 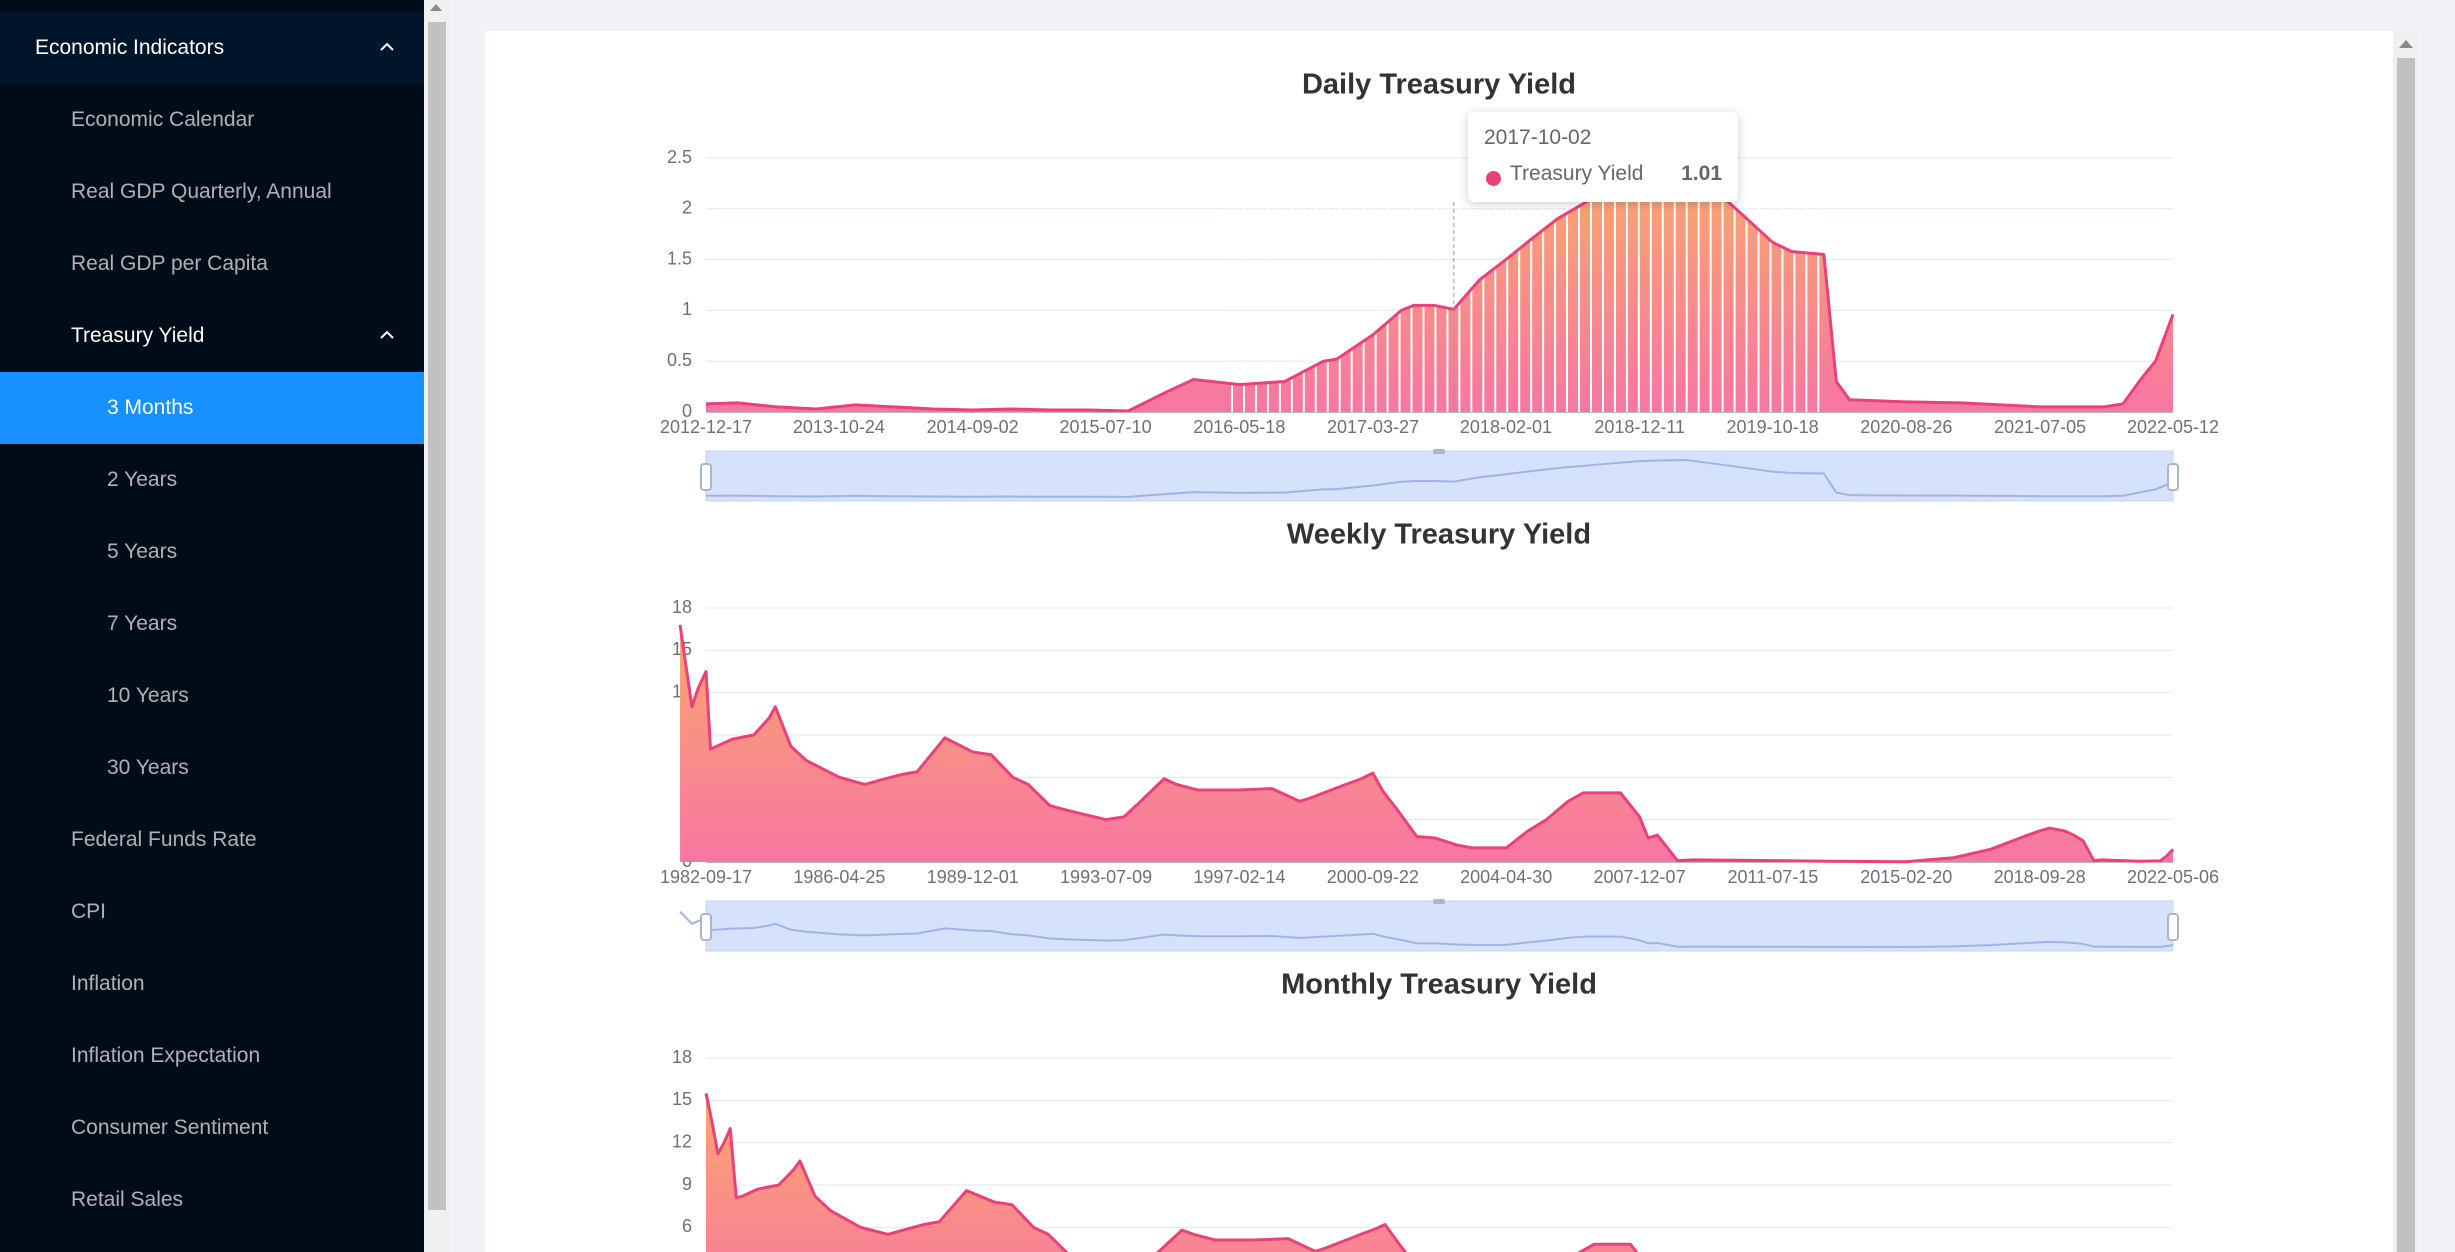 I want to click on tooltip-series-dot, so click(x=1493, y=178).